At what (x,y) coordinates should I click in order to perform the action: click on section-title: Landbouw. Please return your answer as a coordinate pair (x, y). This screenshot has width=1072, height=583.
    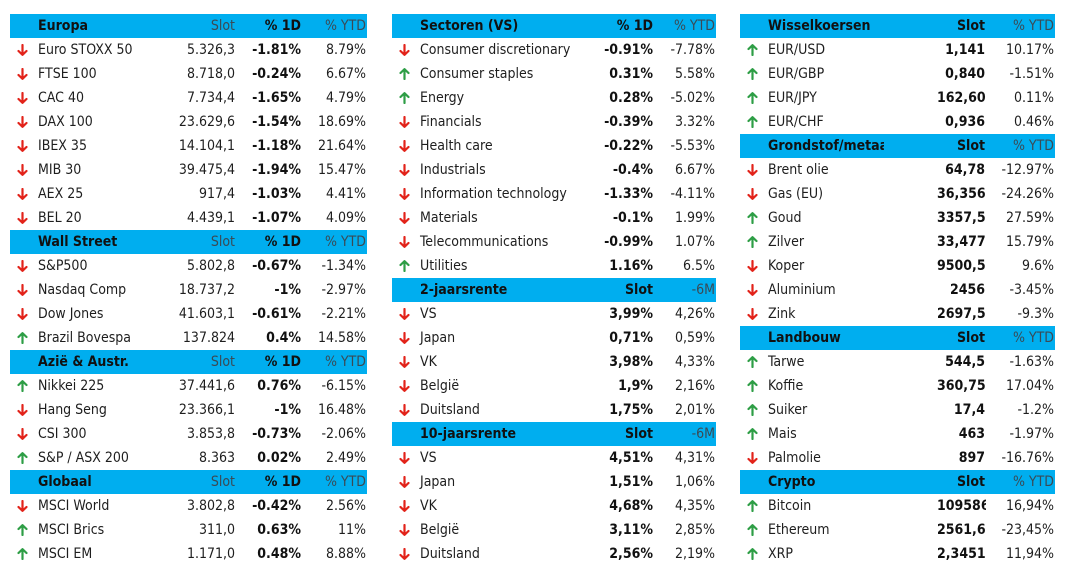
    Looking at the image, I should click on (824, 338).